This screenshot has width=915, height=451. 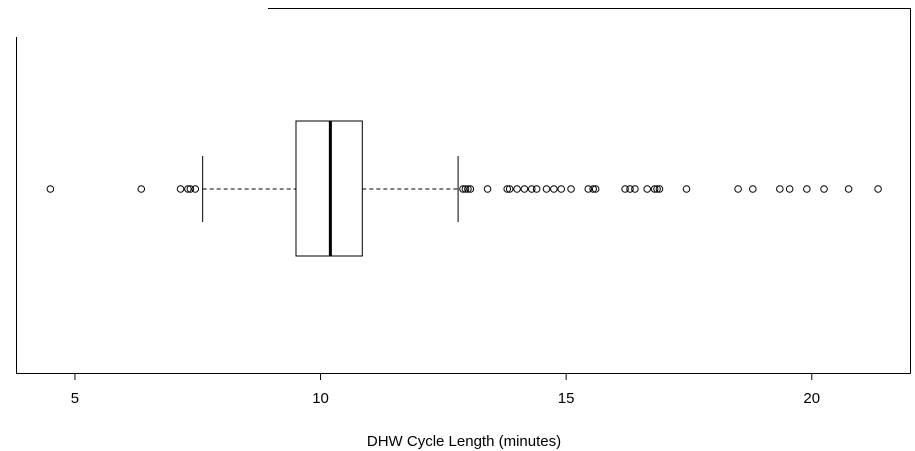 What do you see at coordinates (445, 390) in the screenshot?
I see `x-axis: 5 10 15 20` at bounding box center [445, 390].